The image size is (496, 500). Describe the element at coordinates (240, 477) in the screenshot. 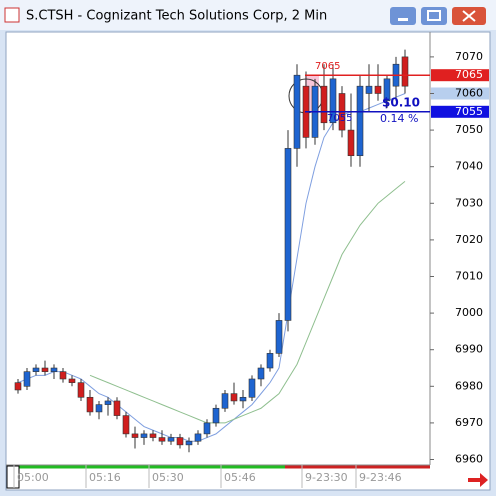

I see `x-tick-label: 05:46` at that location.